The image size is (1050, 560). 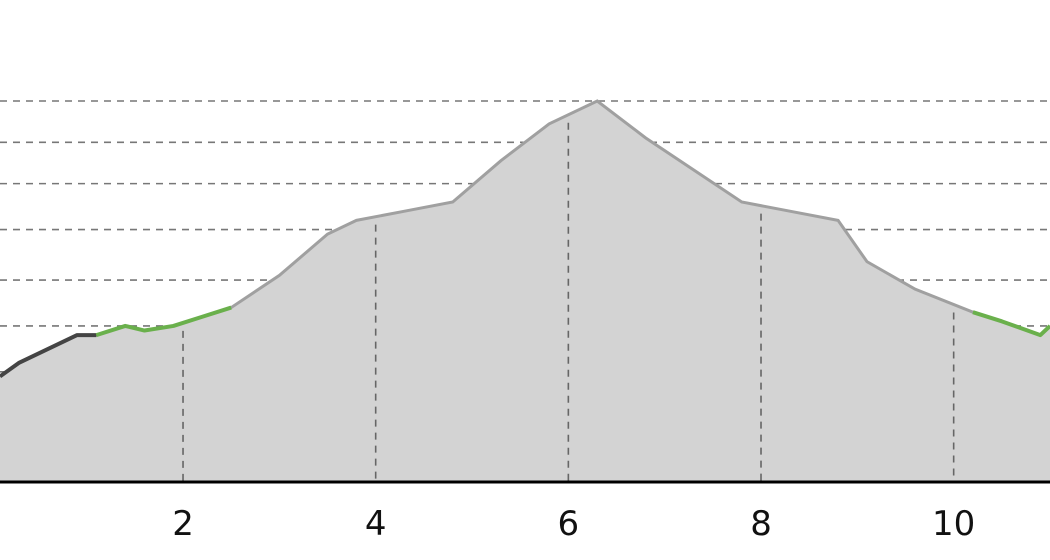 What do you see at coordinates (761, 524) in the screenshot?
I see `x-tick-label: 8` at bounding box center [761, 524].